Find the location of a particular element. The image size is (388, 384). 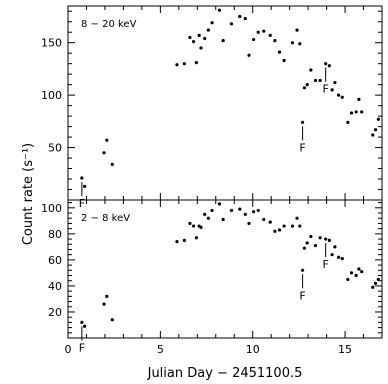

y-tick-label: 80 is located at coordinates (55, 234).